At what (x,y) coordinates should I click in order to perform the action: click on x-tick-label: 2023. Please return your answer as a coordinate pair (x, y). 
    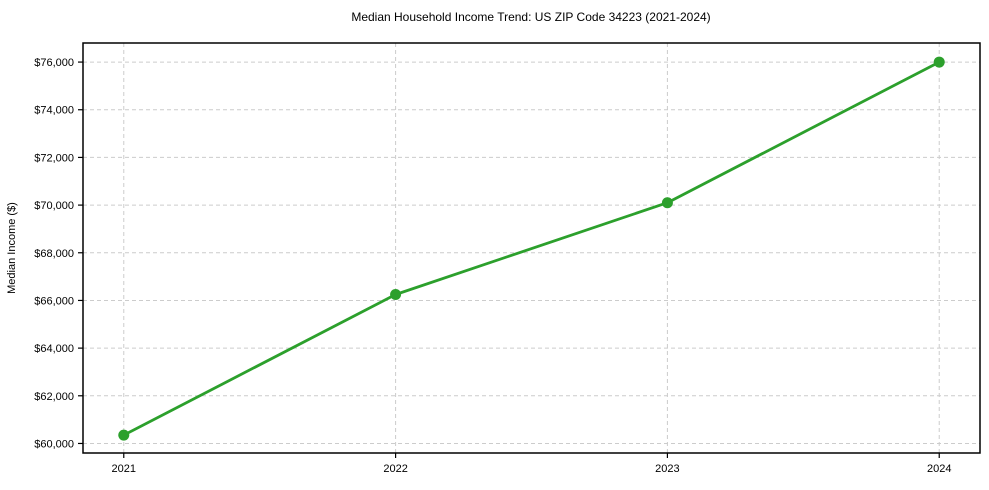
    Looking at the image, I should click on (667, 469).